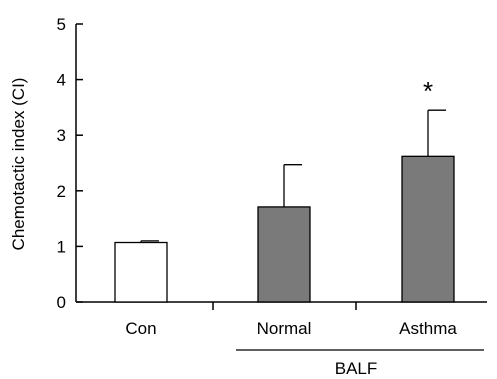  Describe the element at coordinates (428, 91) in the screenshot. I see `significance-mark-asthma: *` at that location.